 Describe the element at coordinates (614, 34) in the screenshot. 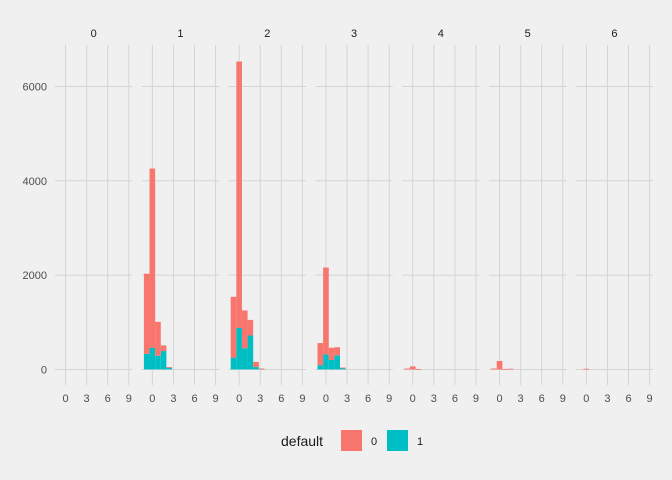

I see `facet-strip-label: 6` at that location.